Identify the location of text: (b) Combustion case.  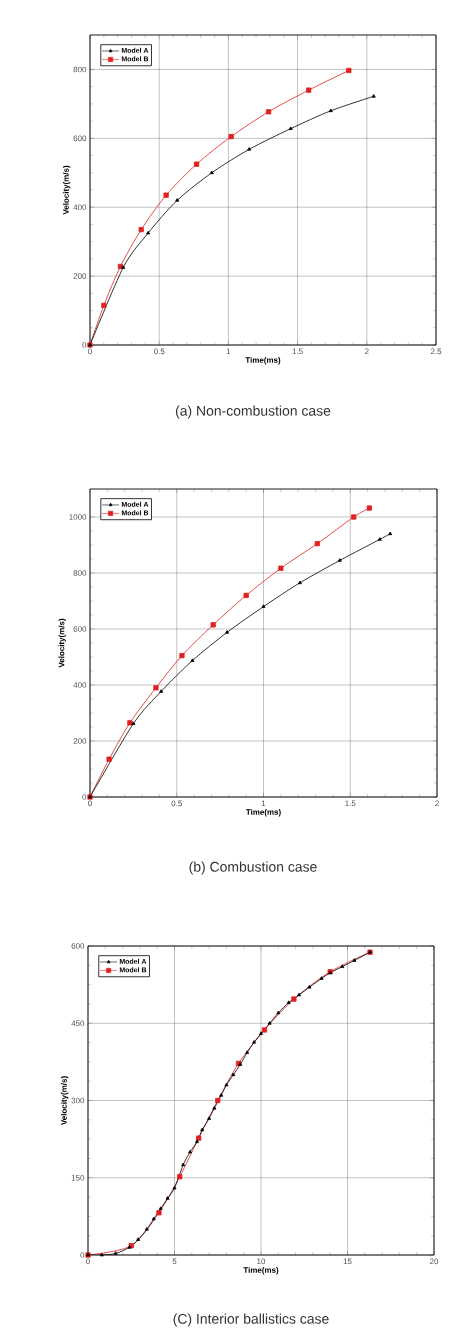
(253, 868).